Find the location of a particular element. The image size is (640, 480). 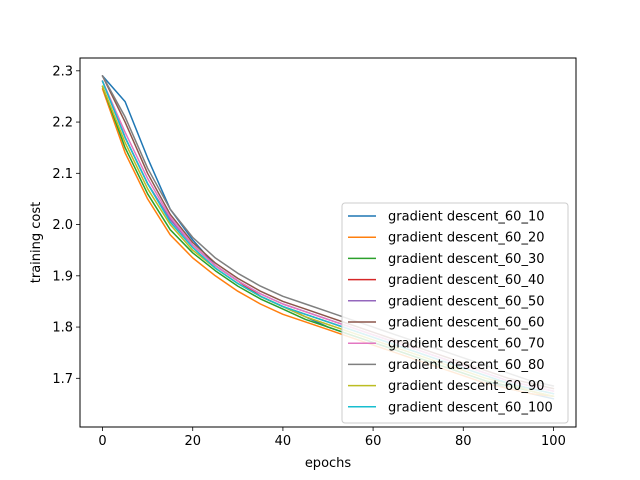

x-axis-label: epochs is located at coordinates (328, 463).